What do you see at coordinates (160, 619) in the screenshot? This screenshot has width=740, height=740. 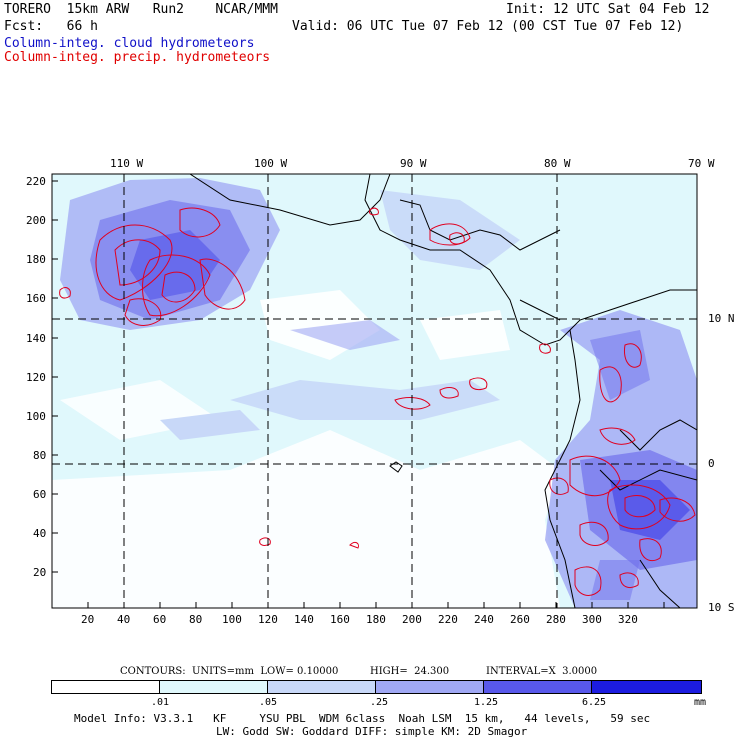 I see `x-tick-label: 60` at bounding box center [160, 619].